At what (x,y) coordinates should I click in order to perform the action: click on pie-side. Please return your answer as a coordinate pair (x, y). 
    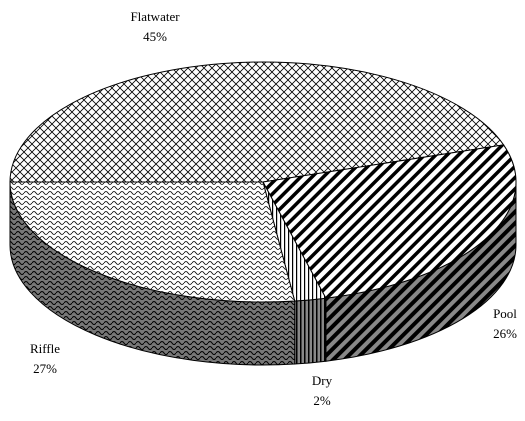
    Looking at the image, I should click on (310, 331).